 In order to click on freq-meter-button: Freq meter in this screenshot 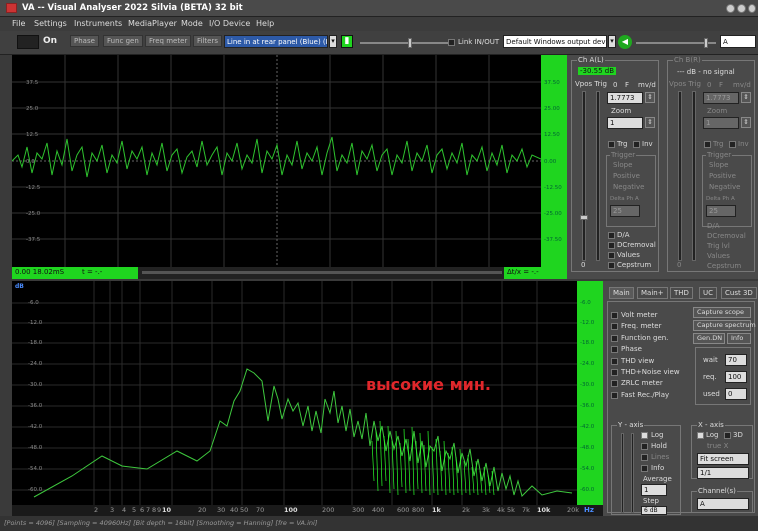, I will do `click(168, 41)`.